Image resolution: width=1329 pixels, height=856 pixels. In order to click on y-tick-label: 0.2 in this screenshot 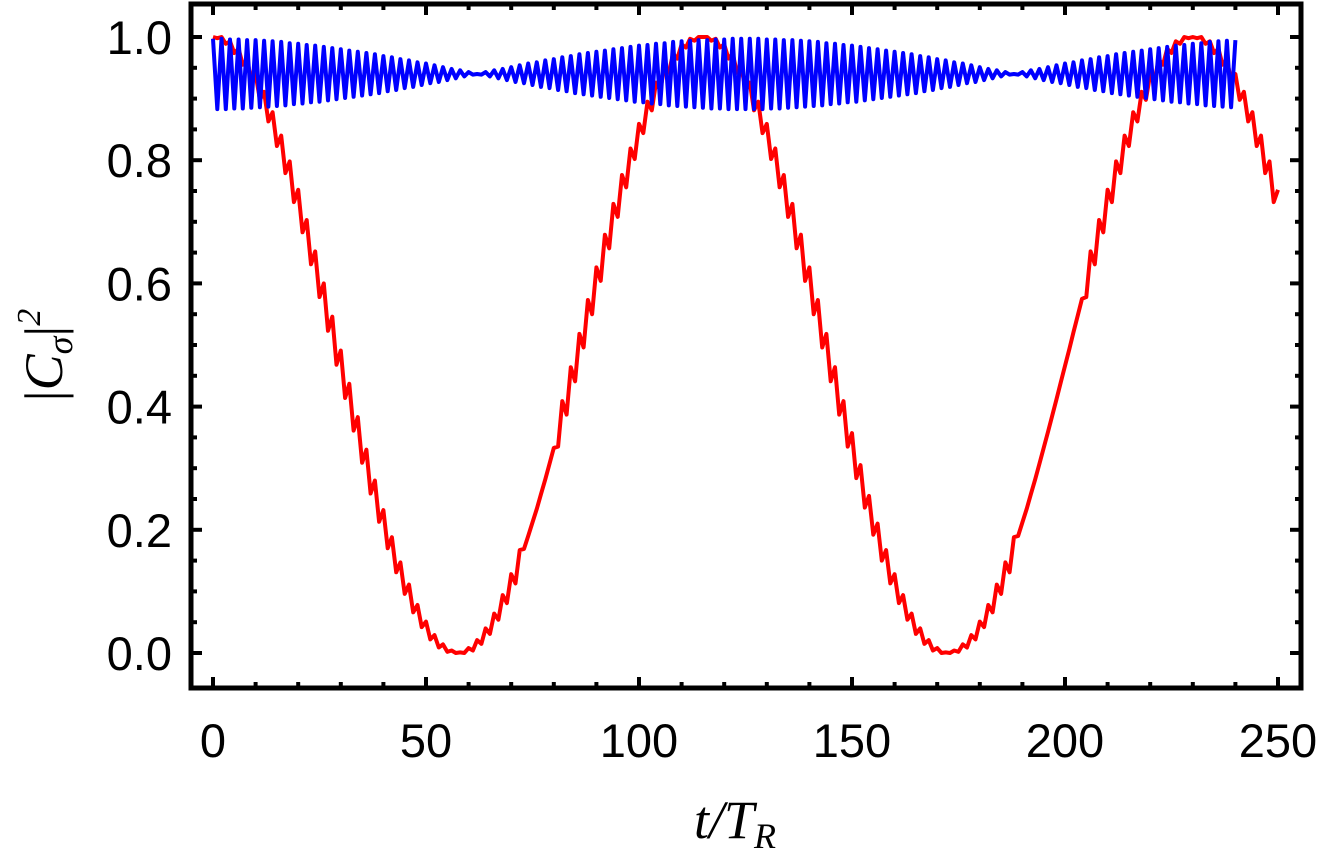, I will do `click(139, 530)`.